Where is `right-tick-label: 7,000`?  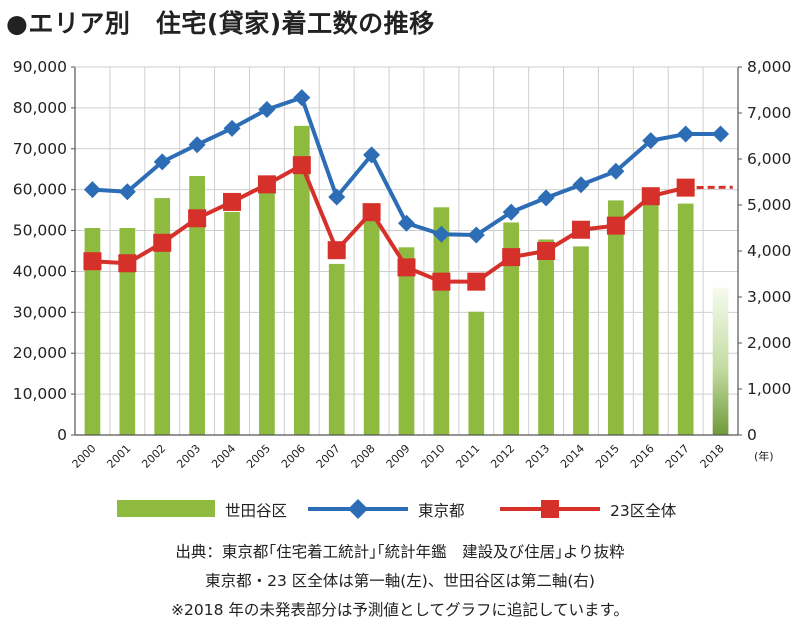
right-tick-label: 7,000 is located at coordinates (769, 113).